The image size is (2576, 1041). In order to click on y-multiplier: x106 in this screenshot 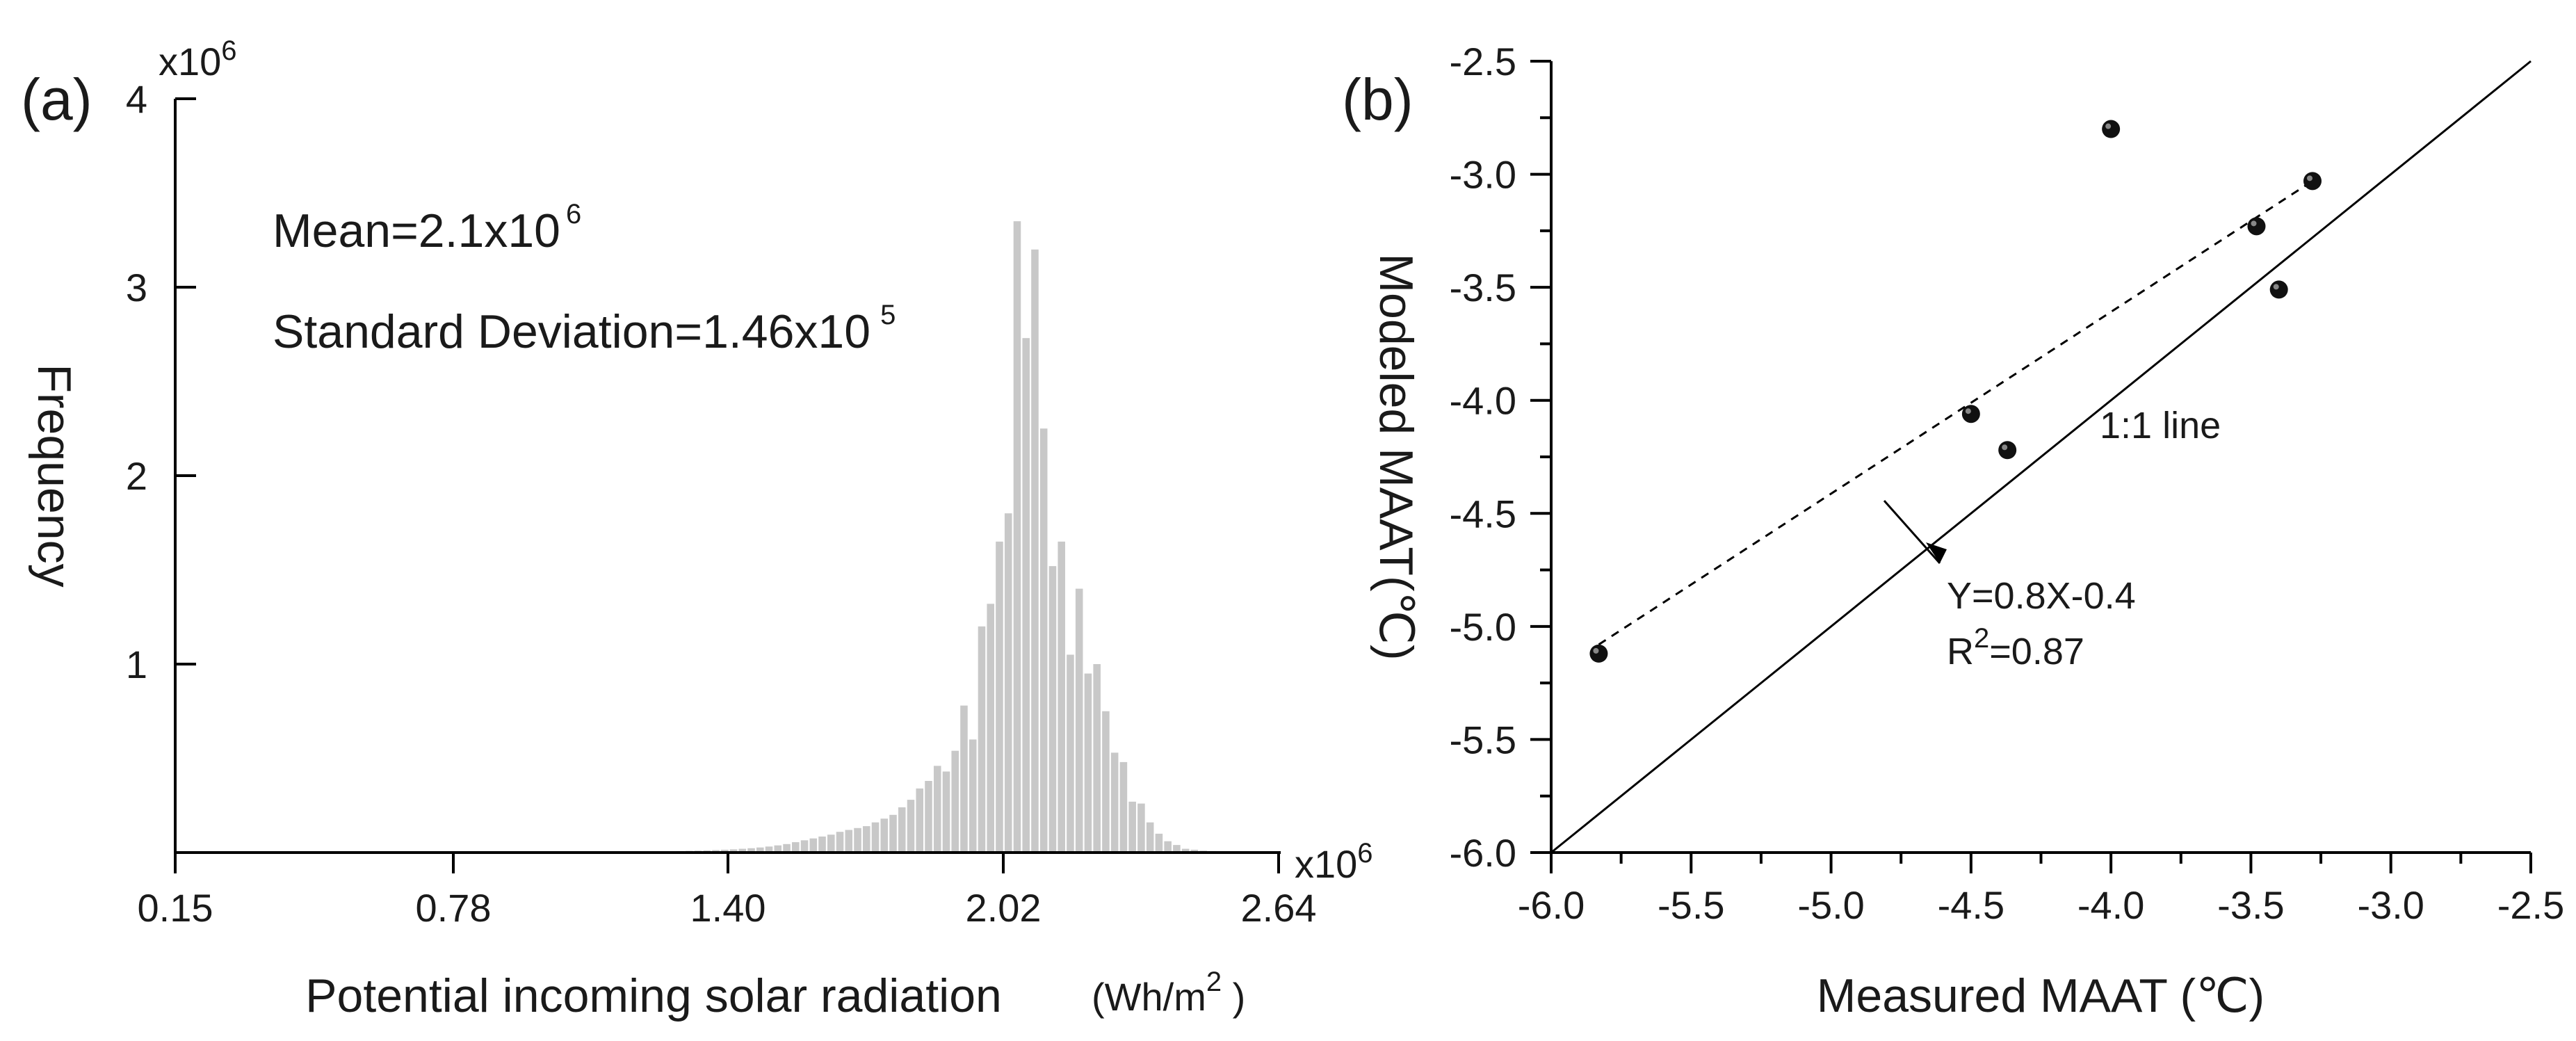, I will do `click(198, 59)`.